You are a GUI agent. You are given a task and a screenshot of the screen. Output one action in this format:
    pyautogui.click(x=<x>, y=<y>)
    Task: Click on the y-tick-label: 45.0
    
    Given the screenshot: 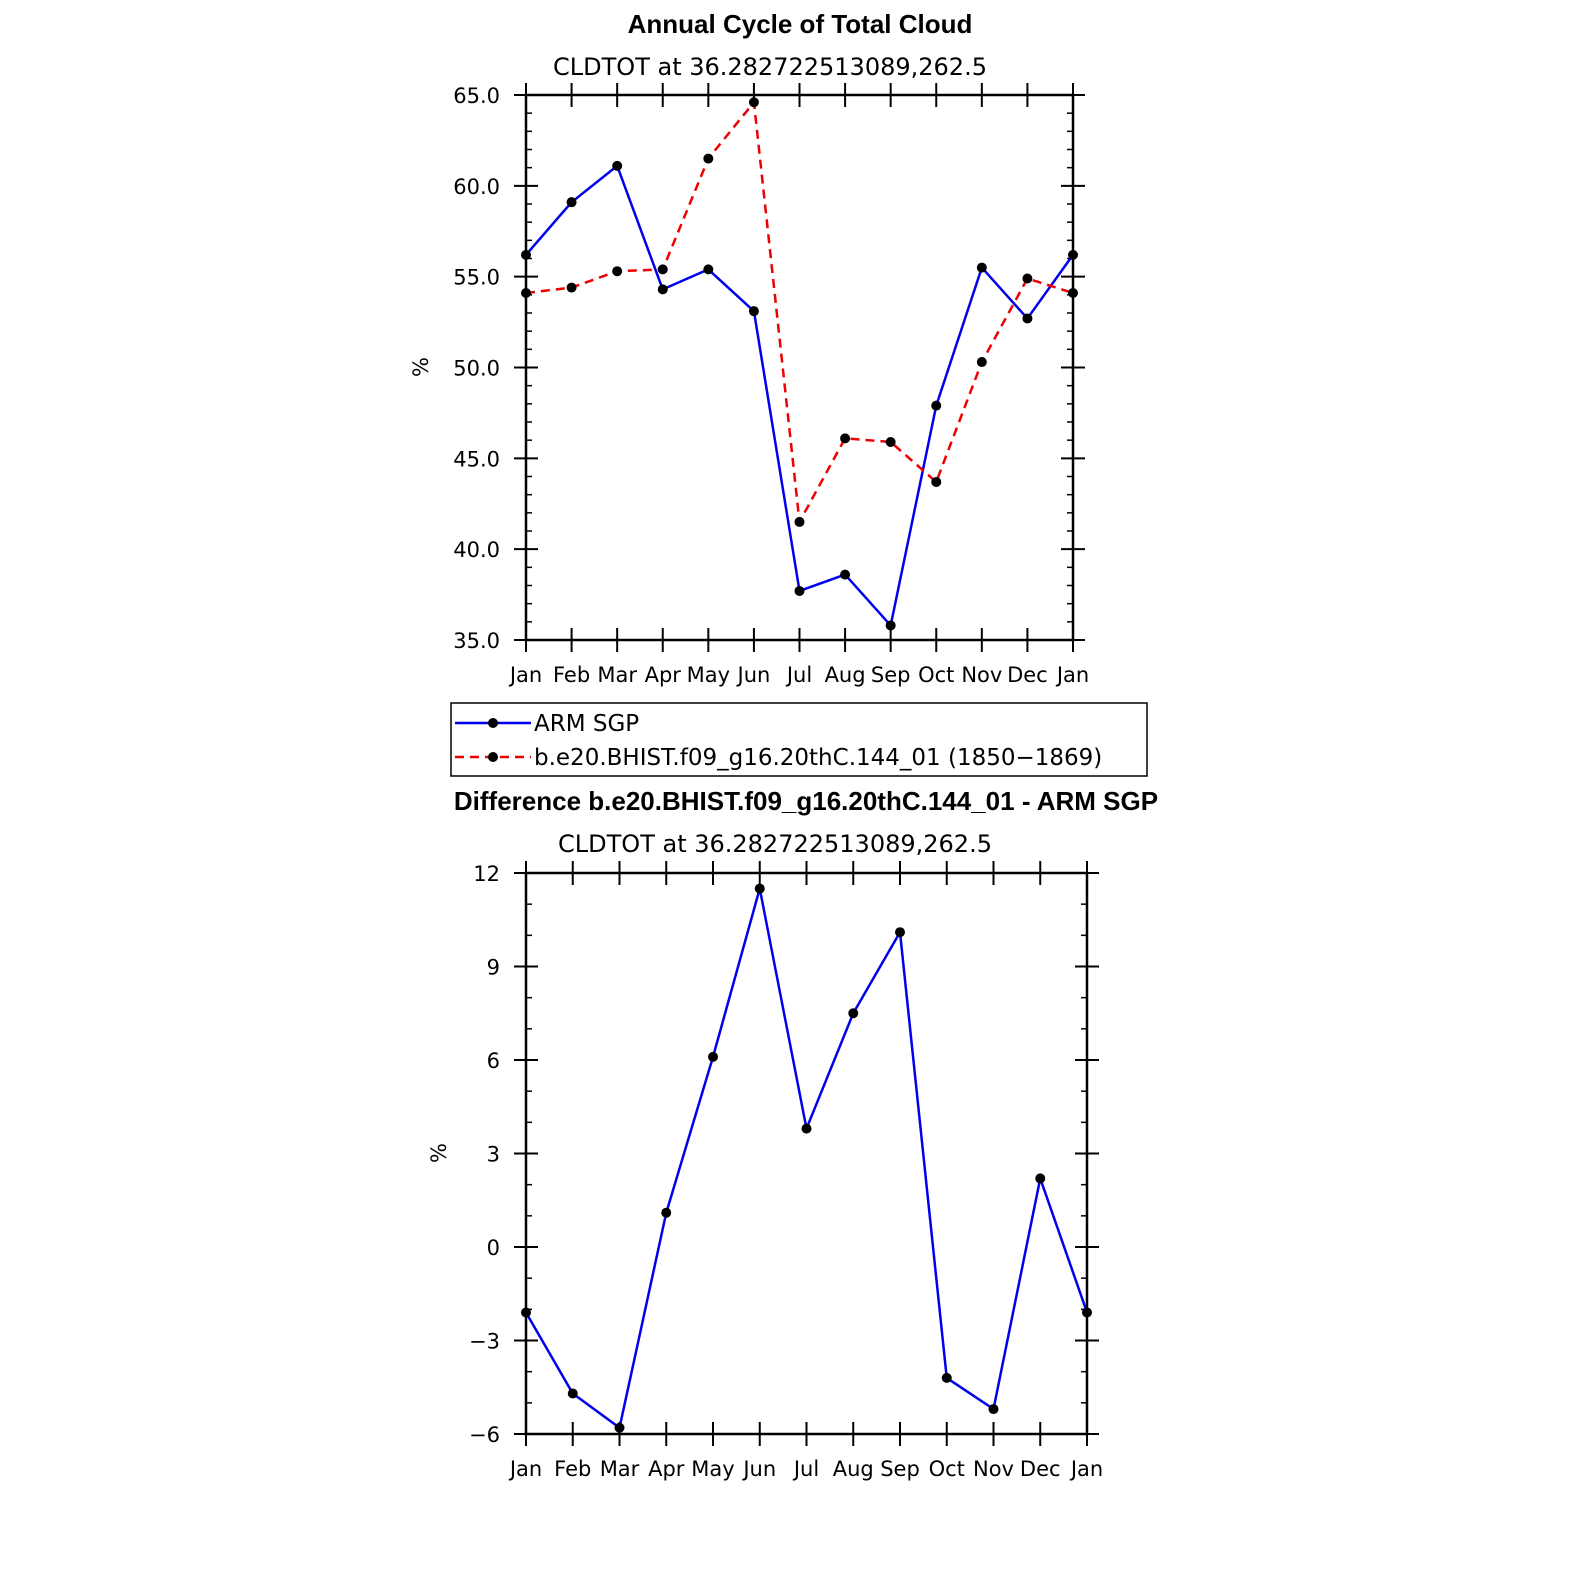 What is the action you would take?
    pyautogui.click(x=476, y=459)
    